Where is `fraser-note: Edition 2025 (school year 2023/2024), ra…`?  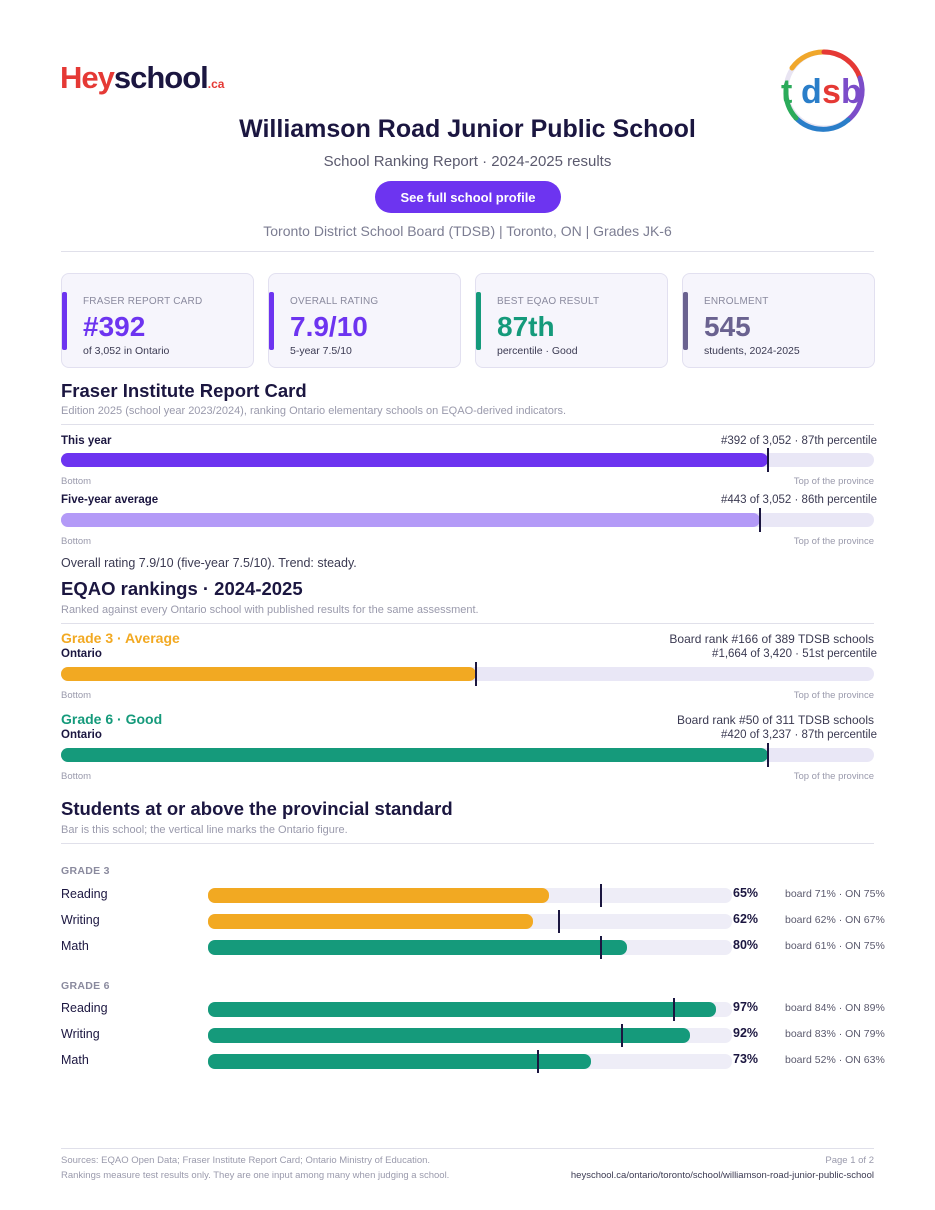
fraser-note: Edition 2025 (school year 2023/2024), ra… is located at coordinates (314, 411).